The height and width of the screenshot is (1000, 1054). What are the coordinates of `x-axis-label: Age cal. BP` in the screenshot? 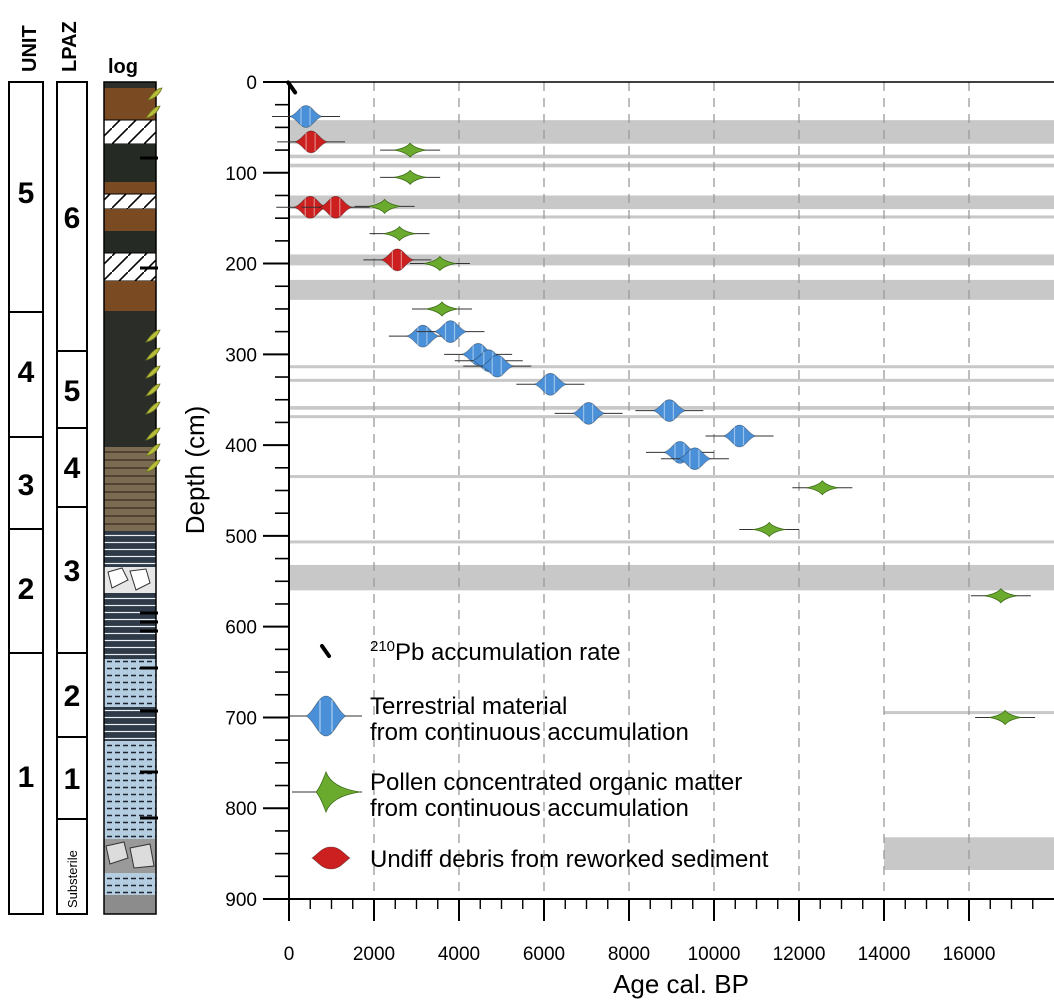 It's located at (681, 984).